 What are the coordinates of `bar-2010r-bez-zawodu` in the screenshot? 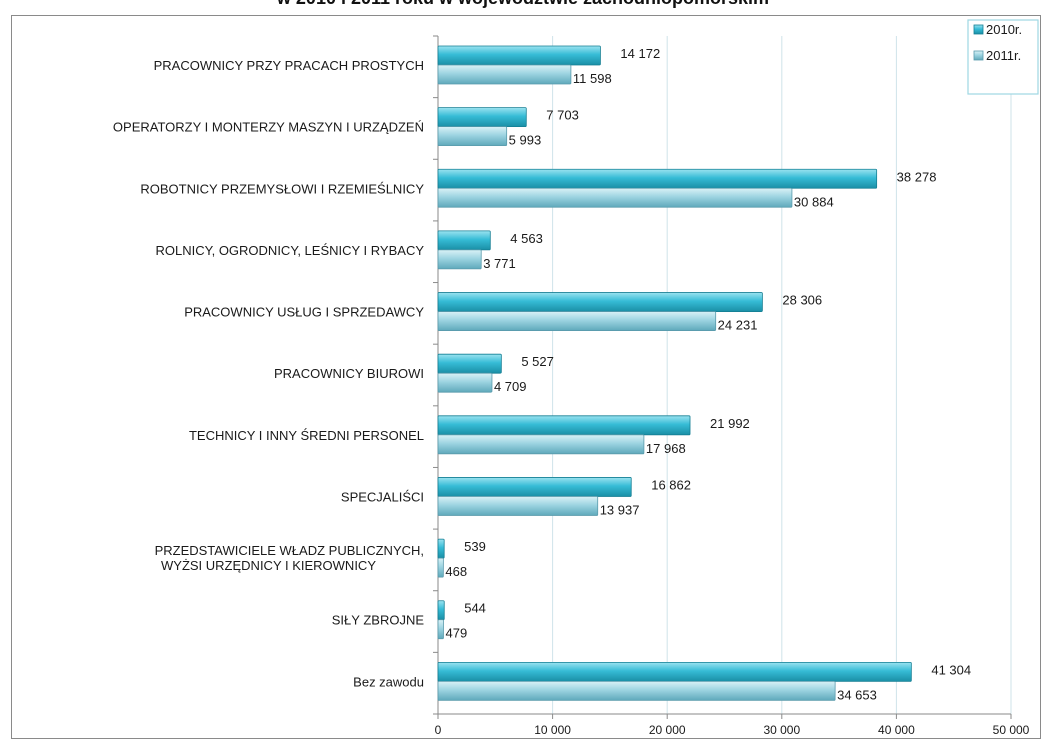 It's located at (674, 671).